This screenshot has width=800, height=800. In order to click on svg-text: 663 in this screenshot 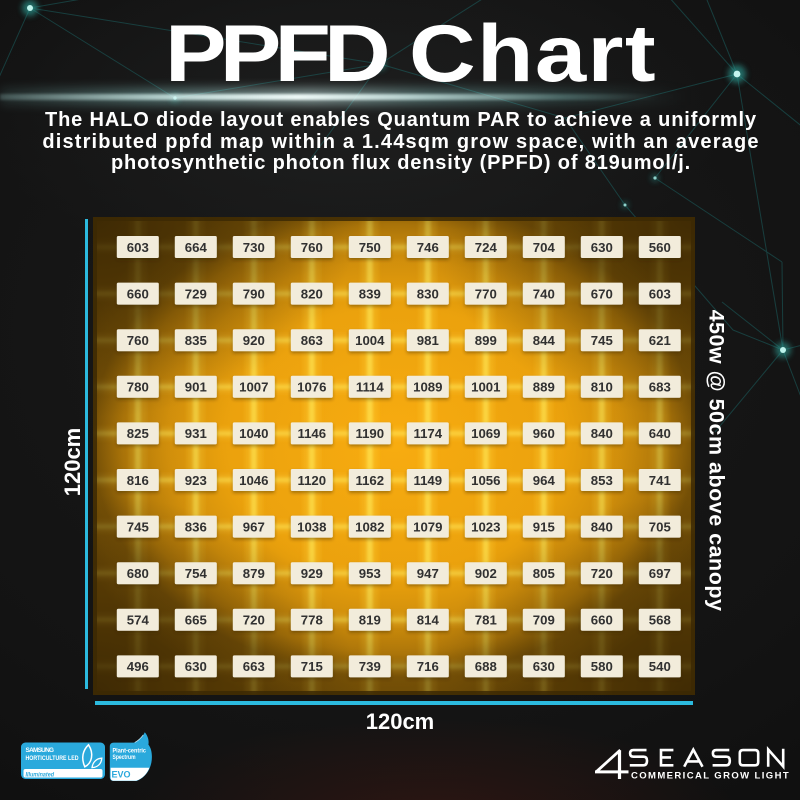, I will do `click(254, 666)`.